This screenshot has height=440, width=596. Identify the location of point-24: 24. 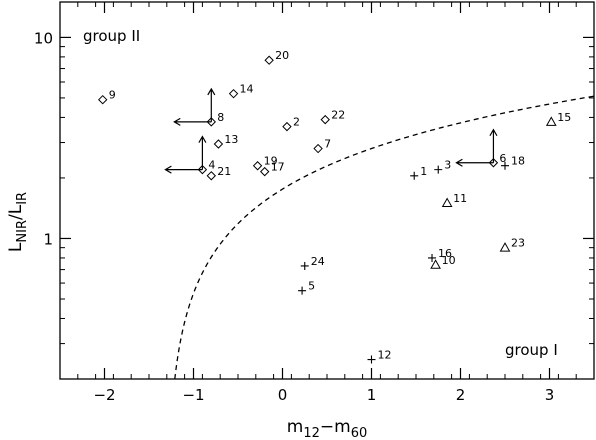
(312, 262).